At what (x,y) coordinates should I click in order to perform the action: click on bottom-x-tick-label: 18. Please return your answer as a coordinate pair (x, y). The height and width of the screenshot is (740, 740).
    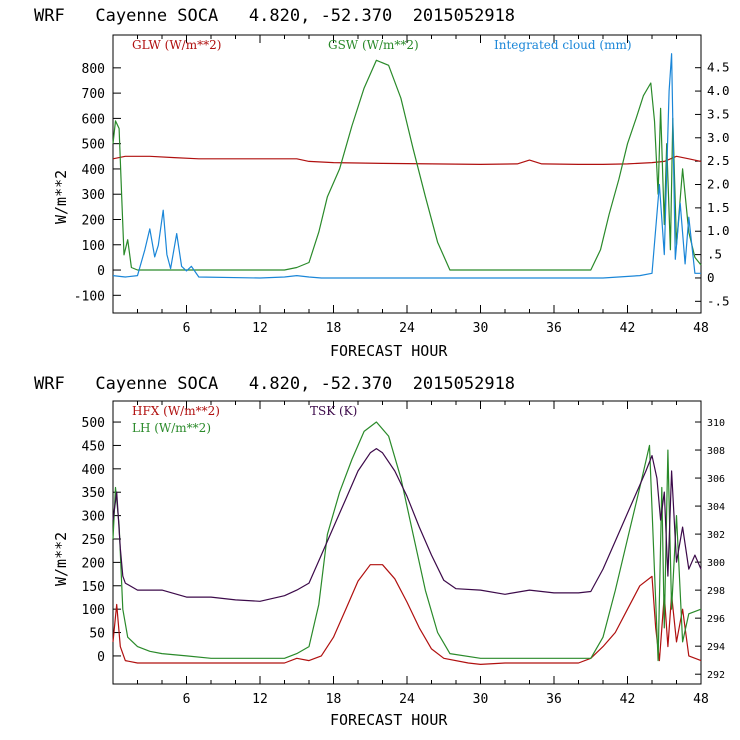
    Looking at the image, I should click on (334, 699).